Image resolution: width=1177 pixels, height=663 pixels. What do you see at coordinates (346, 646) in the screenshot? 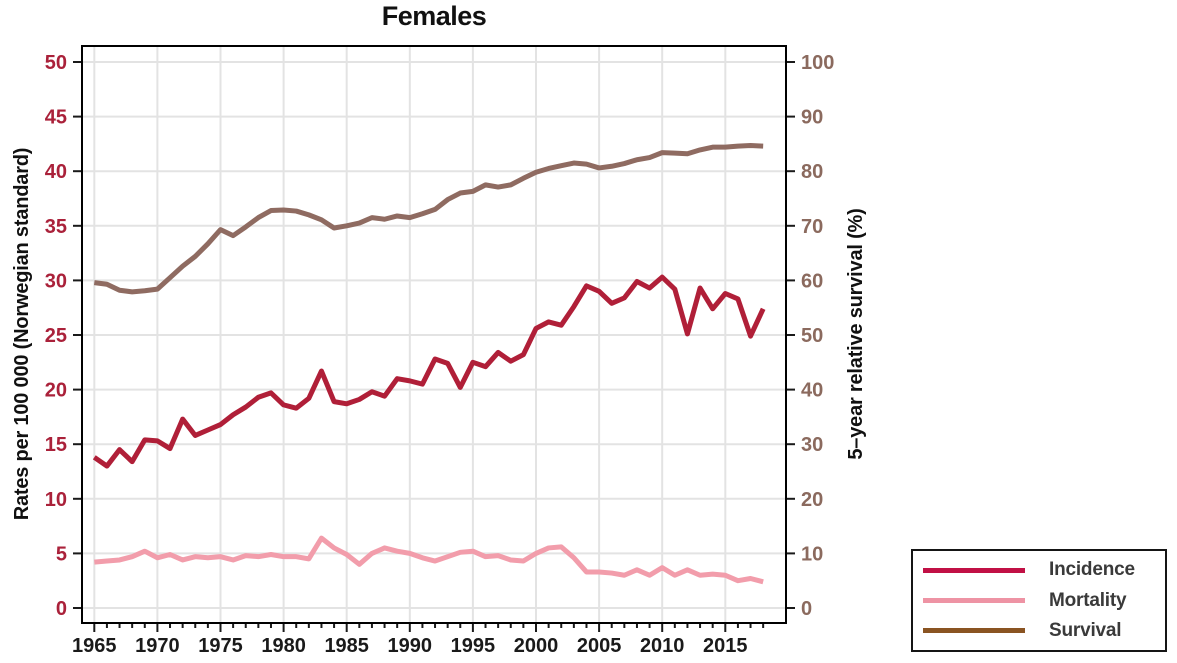
I see `x-tick-label: 1985` at bounding box center [346, 646].